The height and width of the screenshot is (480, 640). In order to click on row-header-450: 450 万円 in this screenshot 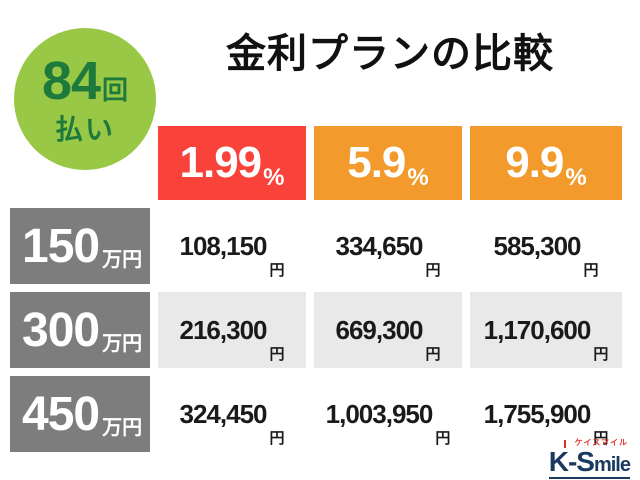, I will do `click(80, 414)`.